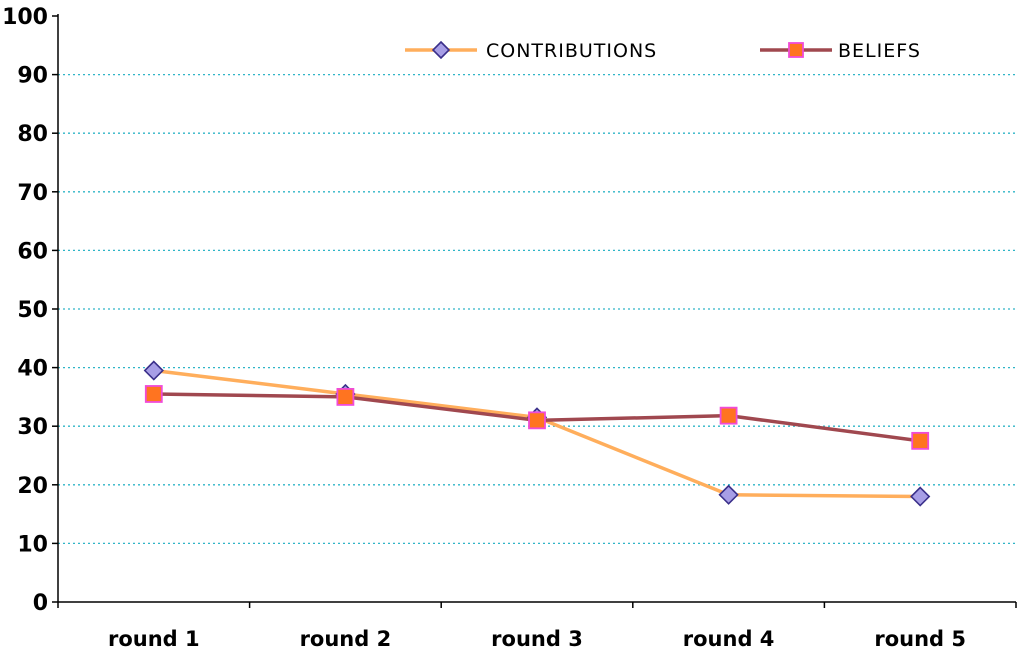 This screenshot has height=652, width=1024. I want to click on legend: CONTRIBUTIONS BELIEFS, so click(663, 51).